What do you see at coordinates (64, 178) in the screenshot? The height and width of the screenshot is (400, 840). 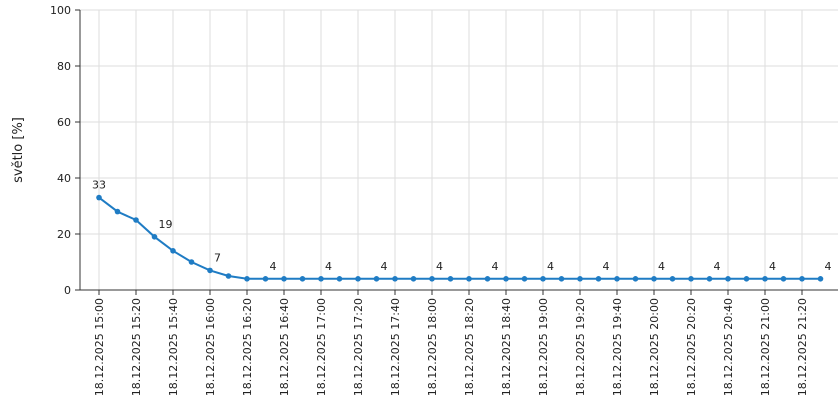 I see `y-tick-label: 40` at bounding box center [64, 178].